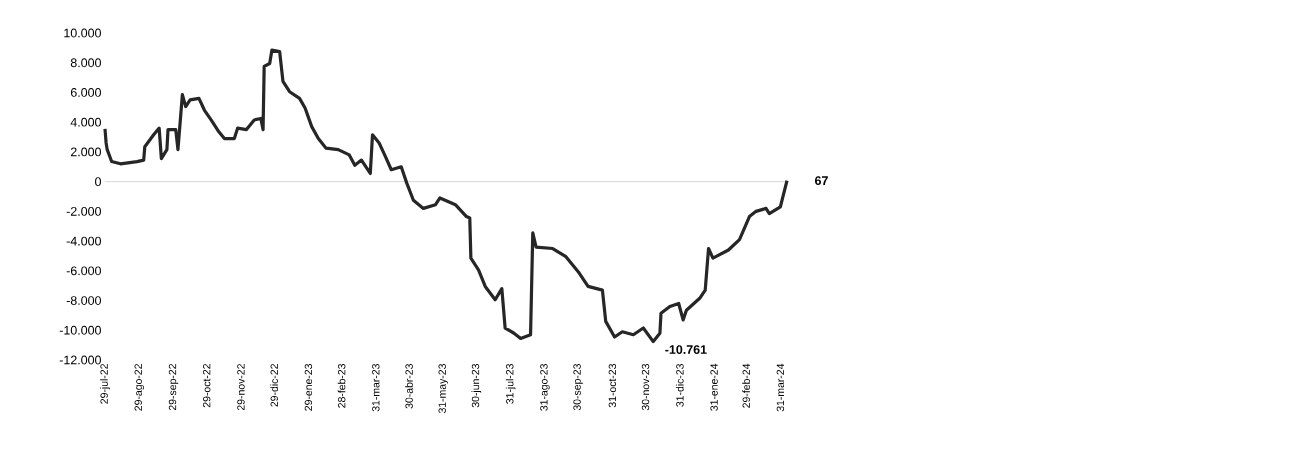  What do you see at coordinates (139, 387) in the screenshot?
I see `x-tick-label: 29-ago-22` at bounding box center [139, 387].